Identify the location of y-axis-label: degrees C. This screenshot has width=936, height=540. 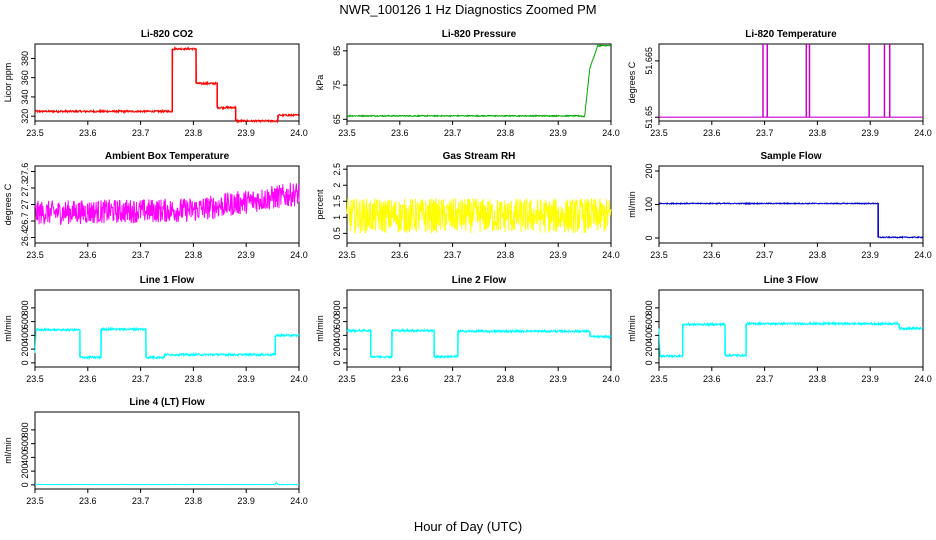
(8, 204).